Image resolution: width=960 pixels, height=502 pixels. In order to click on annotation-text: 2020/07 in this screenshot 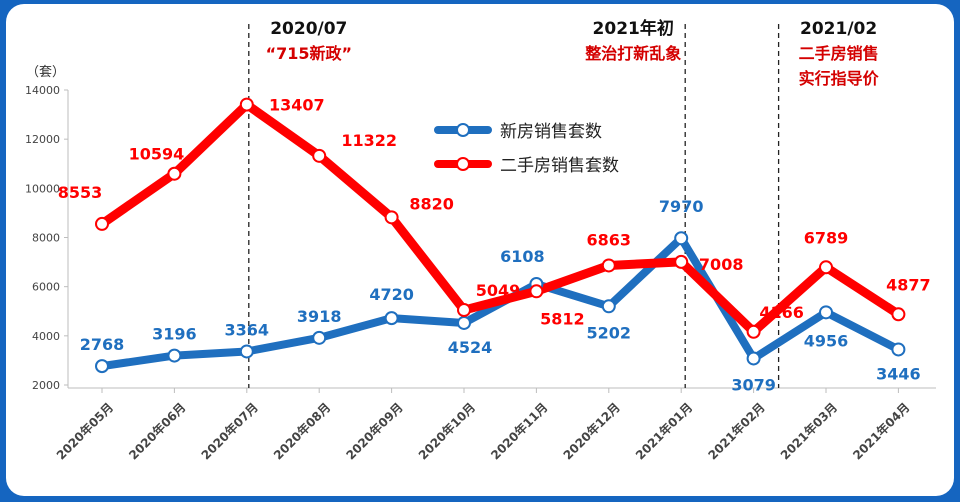, I will do `click(308, 29)`.